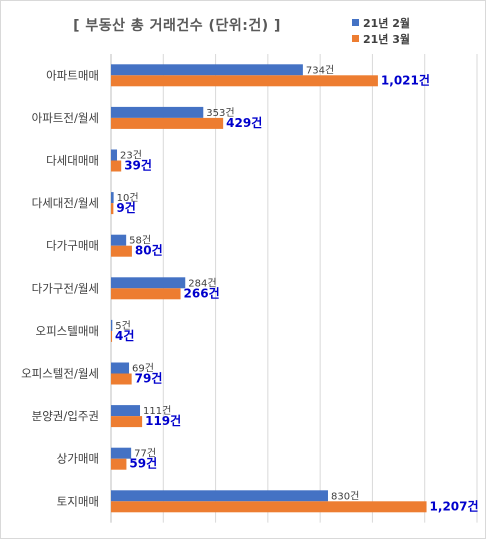 This screenshot has width=486, height=539. I want to click on legend-swatch-mar, so click(355, 38).